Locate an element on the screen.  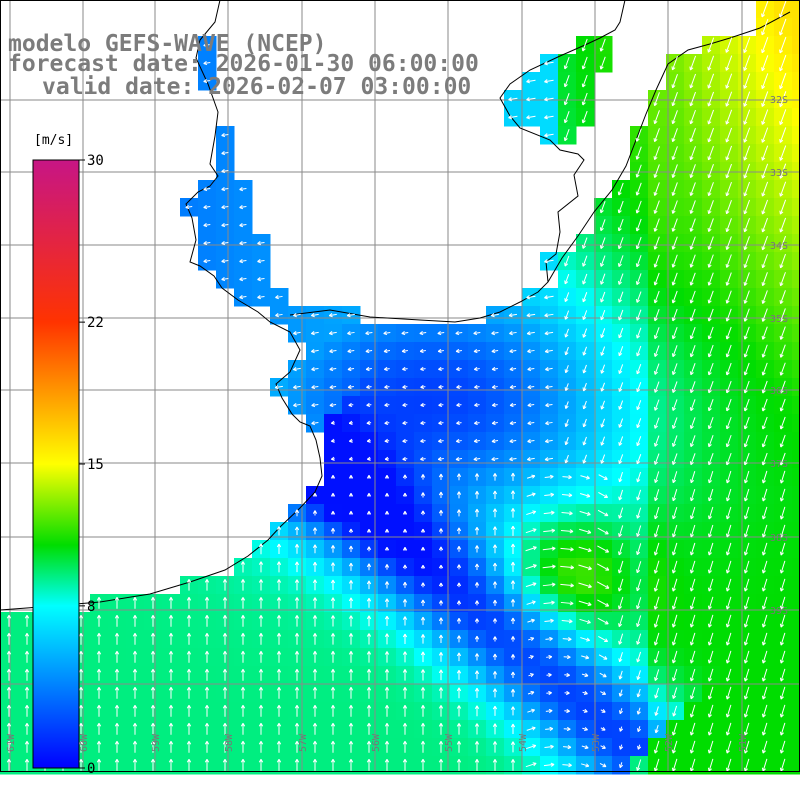
latitude-label: 36S is located at coordinates (779, 391).